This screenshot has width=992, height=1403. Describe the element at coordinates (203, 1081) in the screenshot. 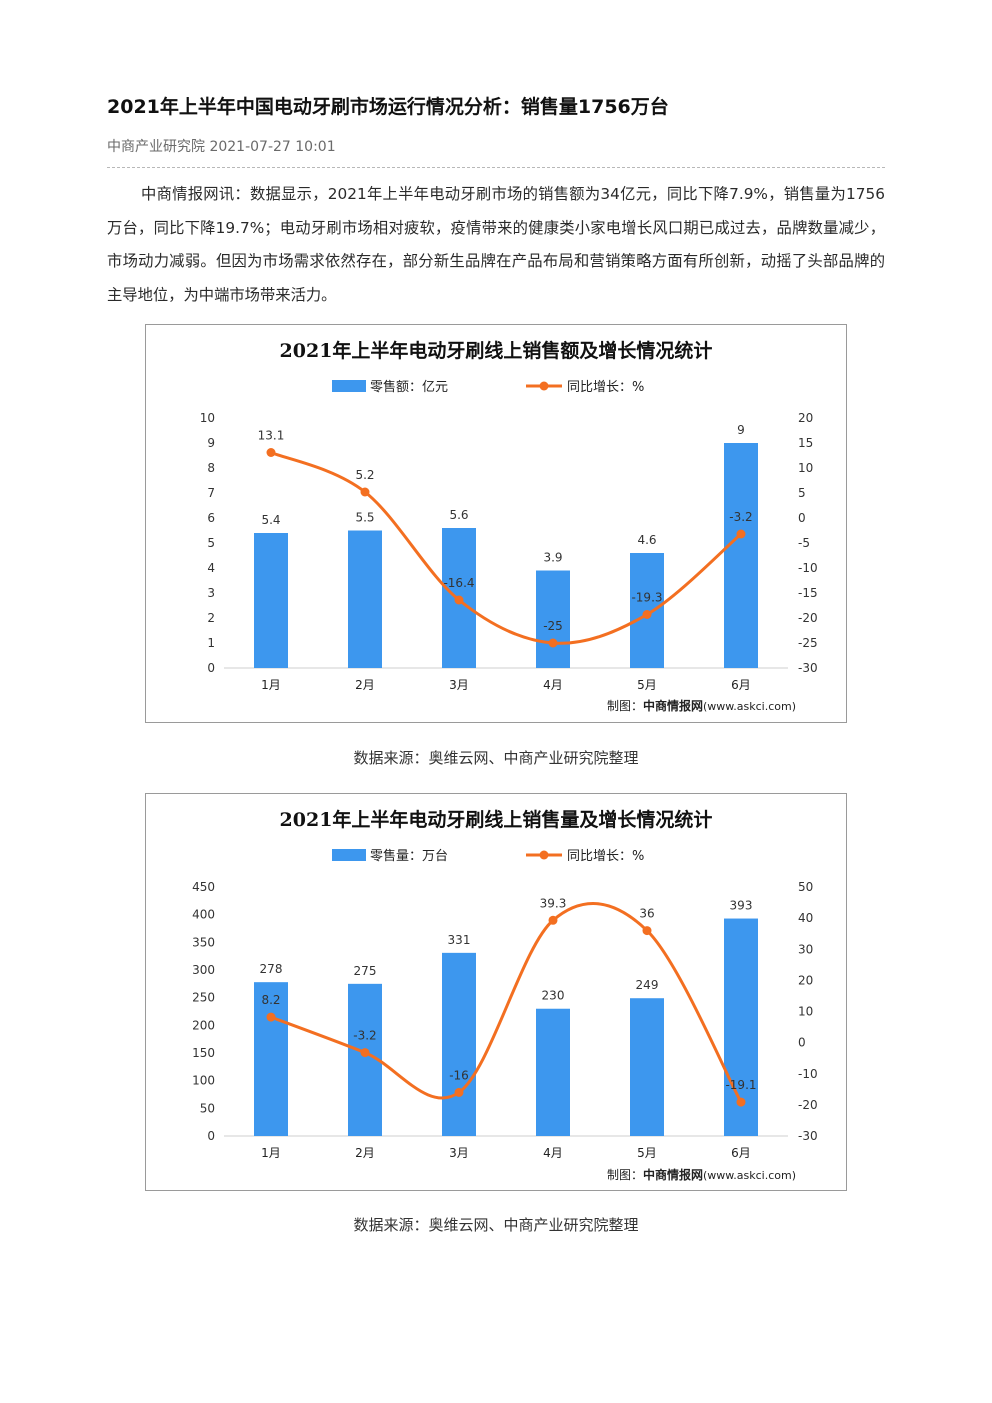

I see `y-left-tick-label: 100` at that location.